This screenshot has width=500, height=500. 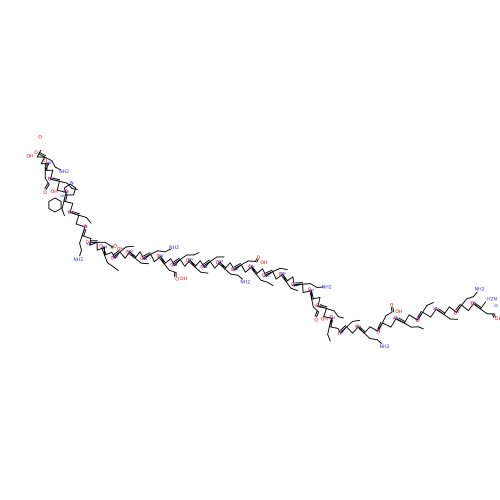 I want to click on phenyl-ring, so click(x=55, y=205).